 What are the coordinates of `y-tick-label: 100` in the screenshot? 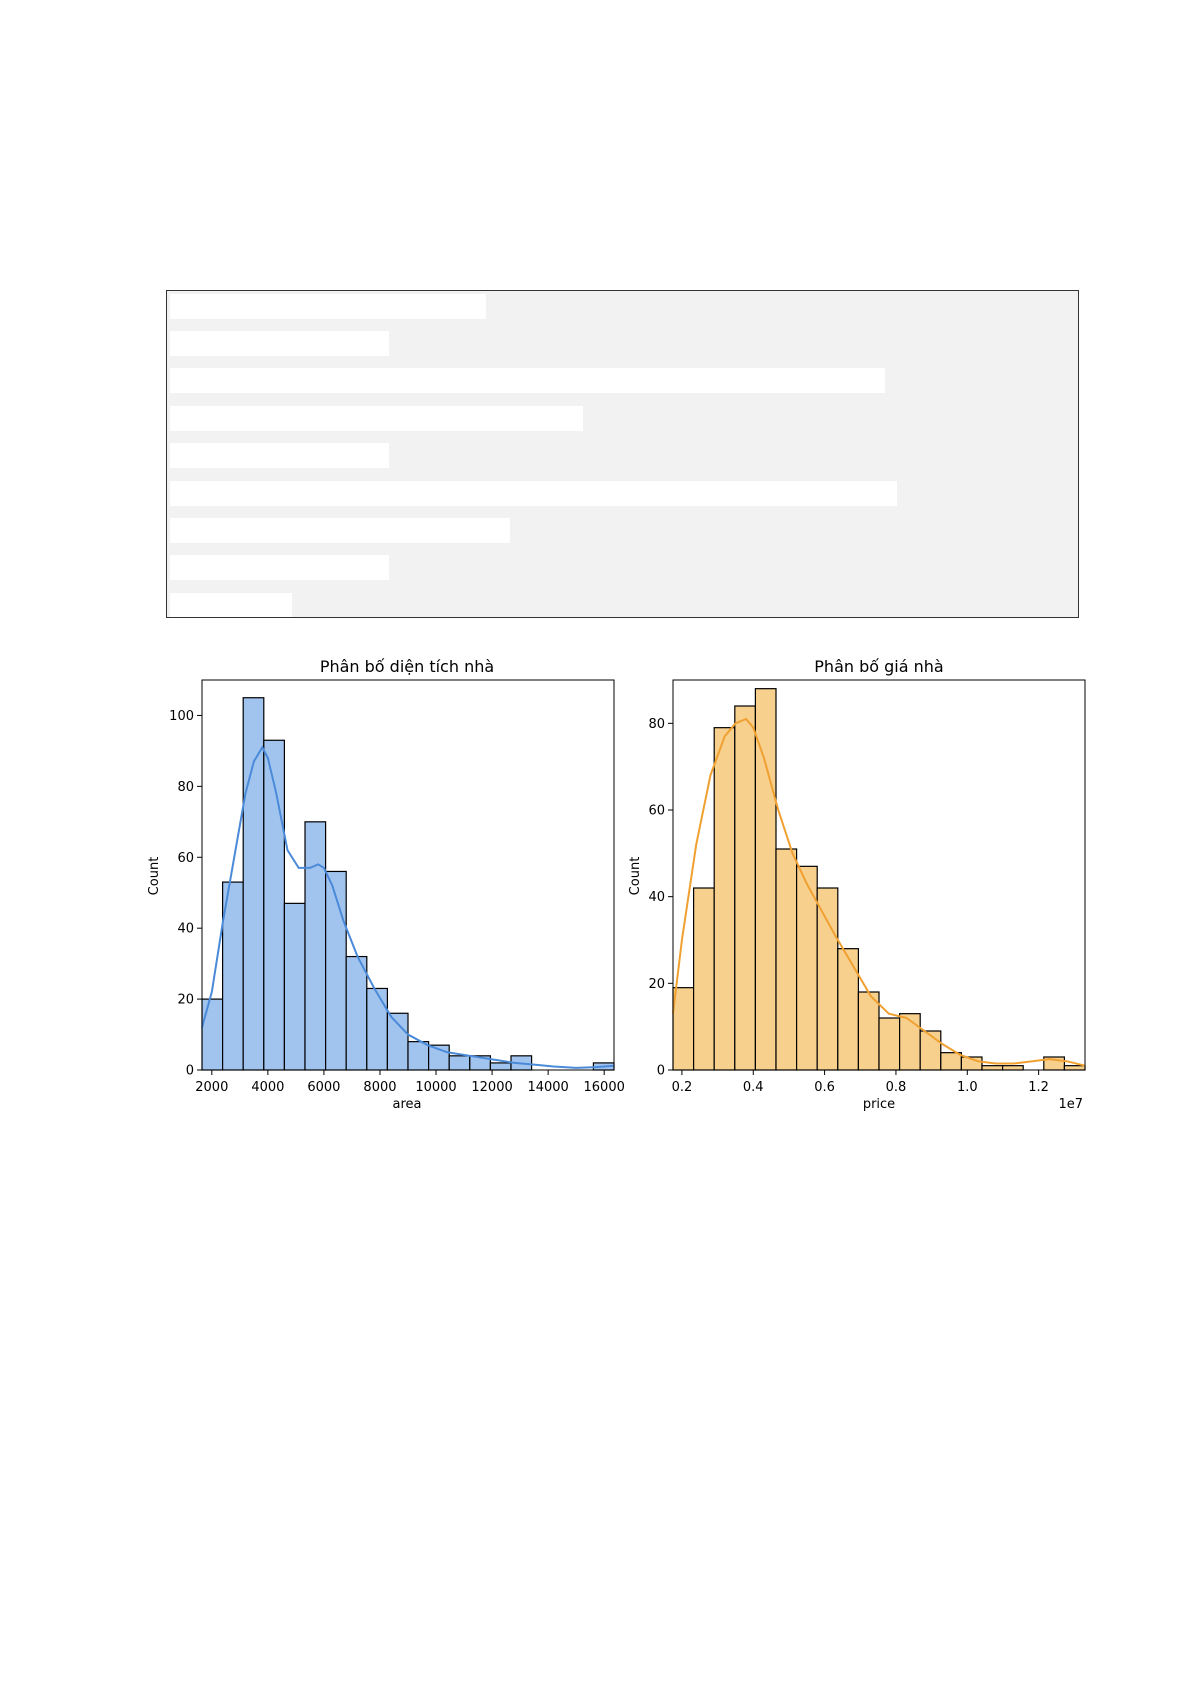 It's located at (181, 716).